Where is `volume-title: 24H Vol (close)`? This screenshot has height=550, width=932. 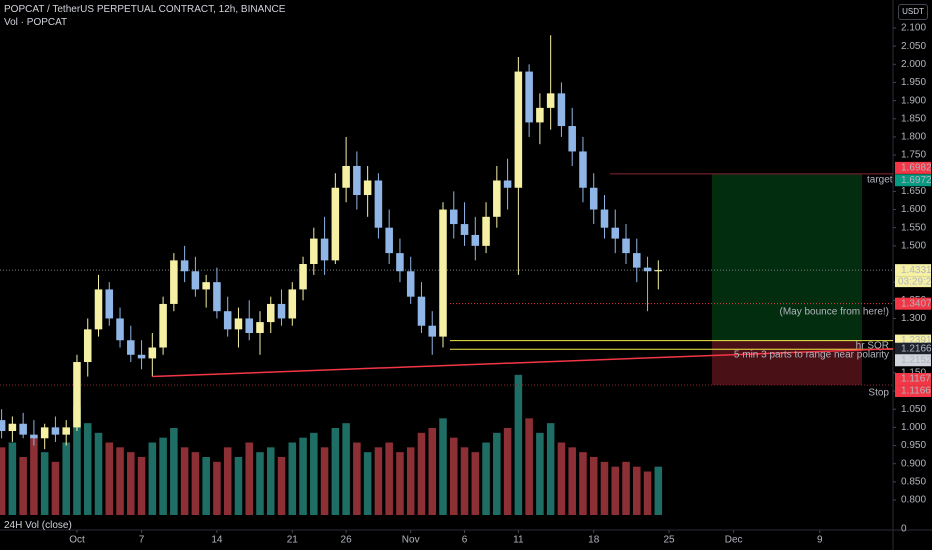 volume-title: 24H Vol (close) is located at coordinates (38, 525).